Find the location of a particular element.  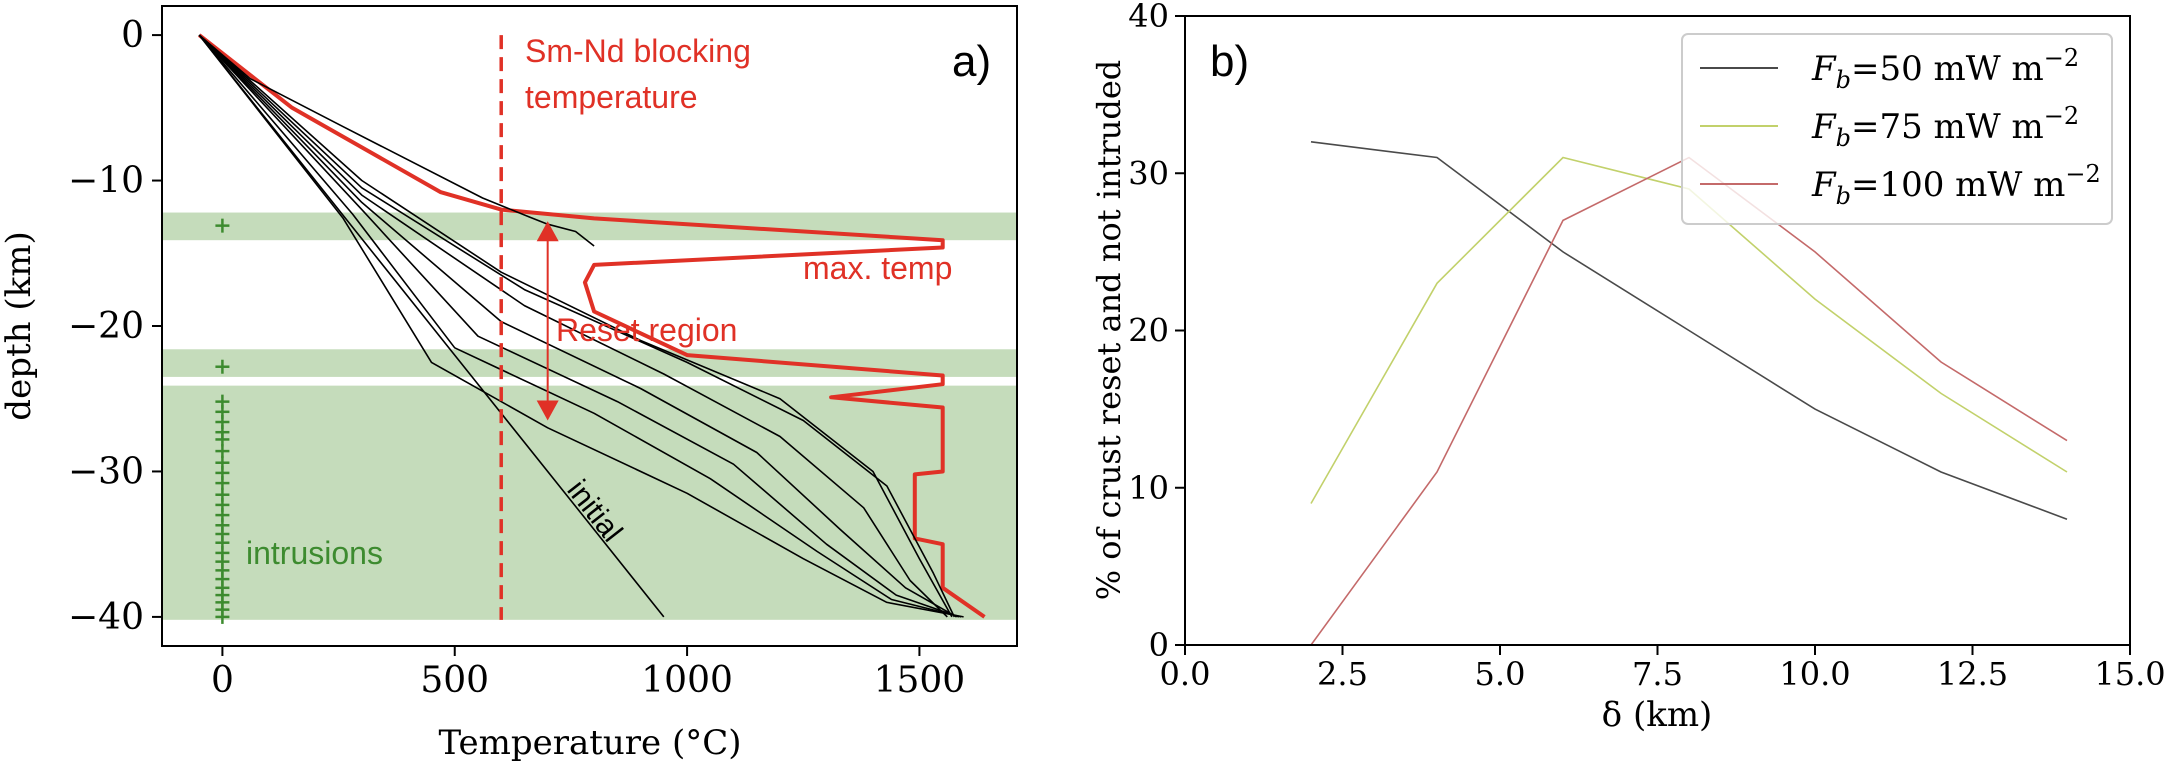

a-xtick-label: 1000 is located at coordinates (687, 680).